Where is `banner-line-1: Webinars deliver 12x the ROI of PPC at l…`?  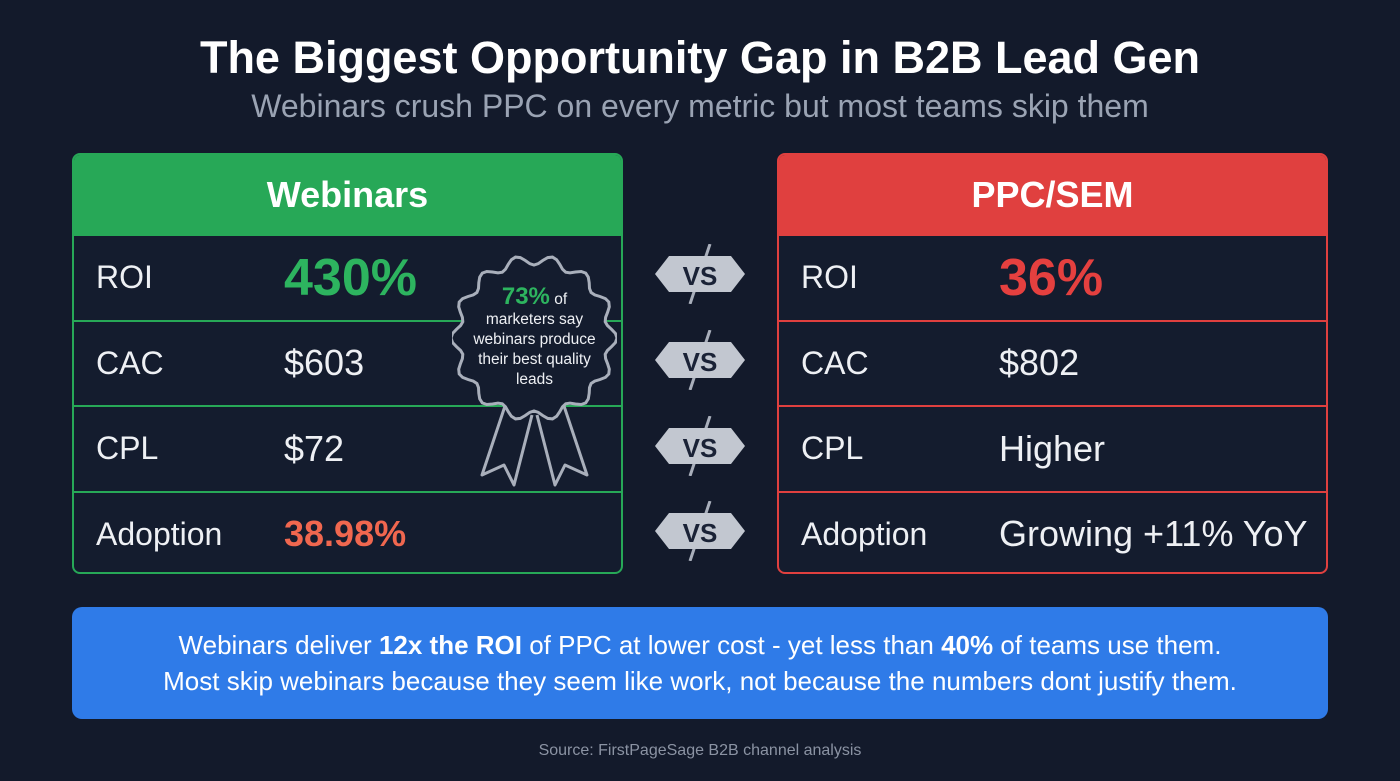
banner-line-1: Webinars deliver 12x the ROI of PPC at l… is located at coordinates (700, 645).